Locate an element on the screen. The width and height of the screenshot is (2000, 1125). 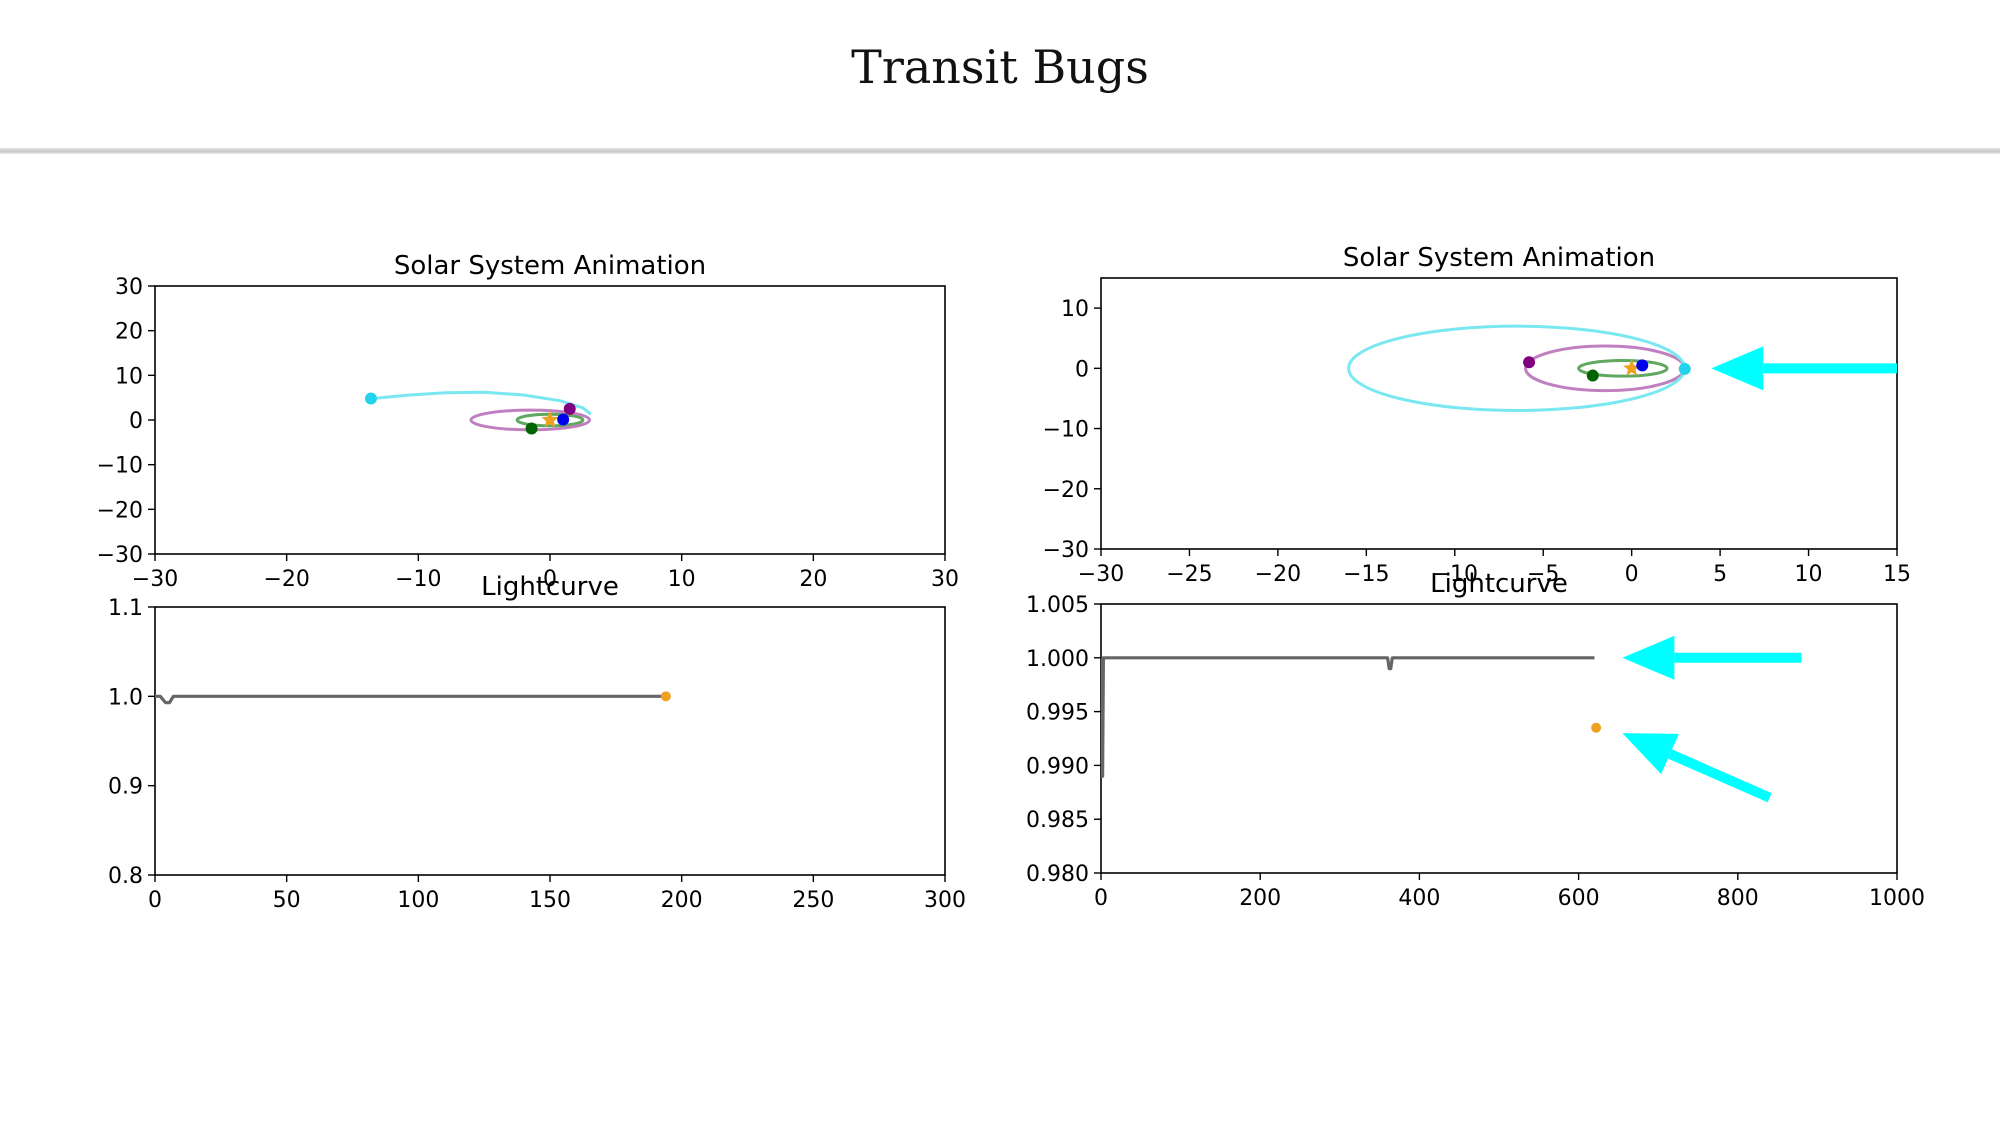
chart-panel-2: Lightcurve 0 50 100 150 200 250 300 0.8 0.9 1.0 1.1 is located at coordinates (537, 742).